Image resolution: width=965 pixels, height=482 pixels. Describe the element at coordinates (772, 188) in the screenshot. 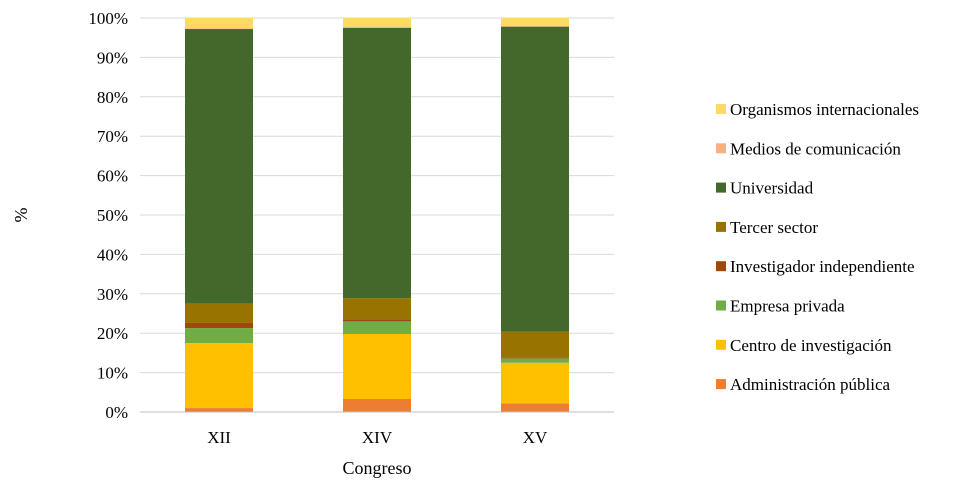

I see `legend-label: Universidad` at that location.